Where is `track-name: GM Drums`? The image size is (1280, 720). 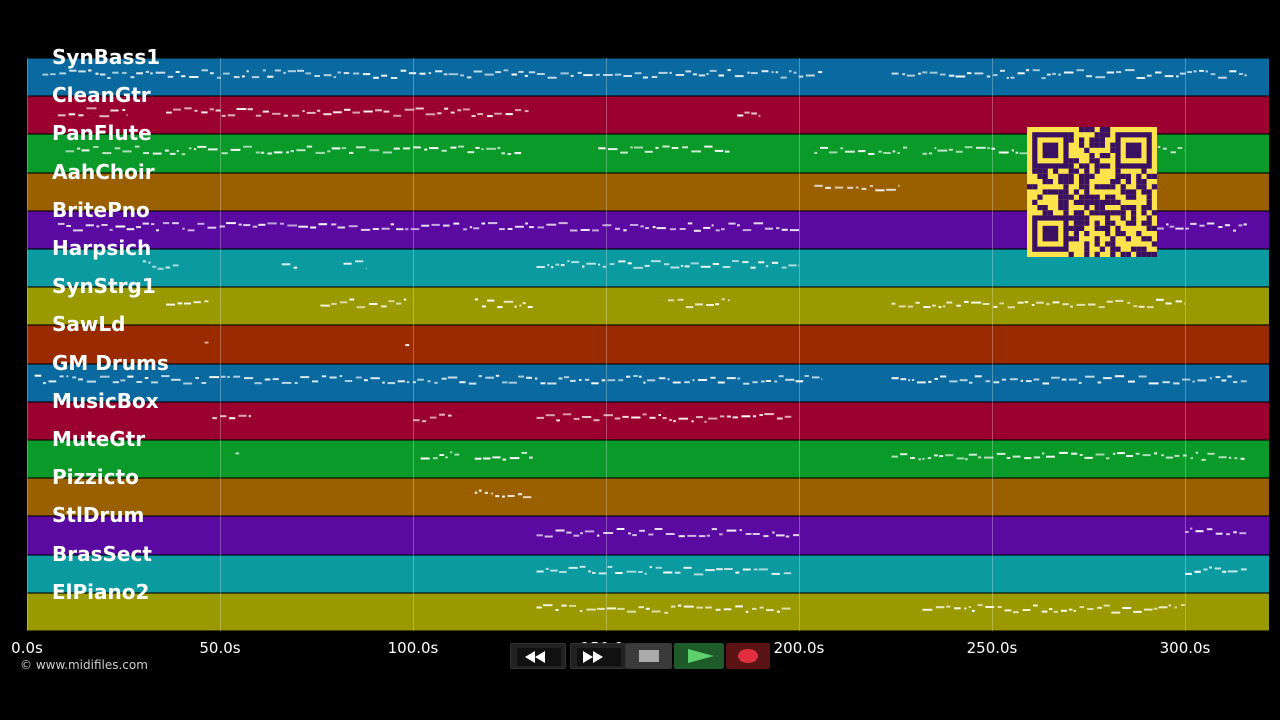
track-name: GM Drums is located at coordinates (110, 362).